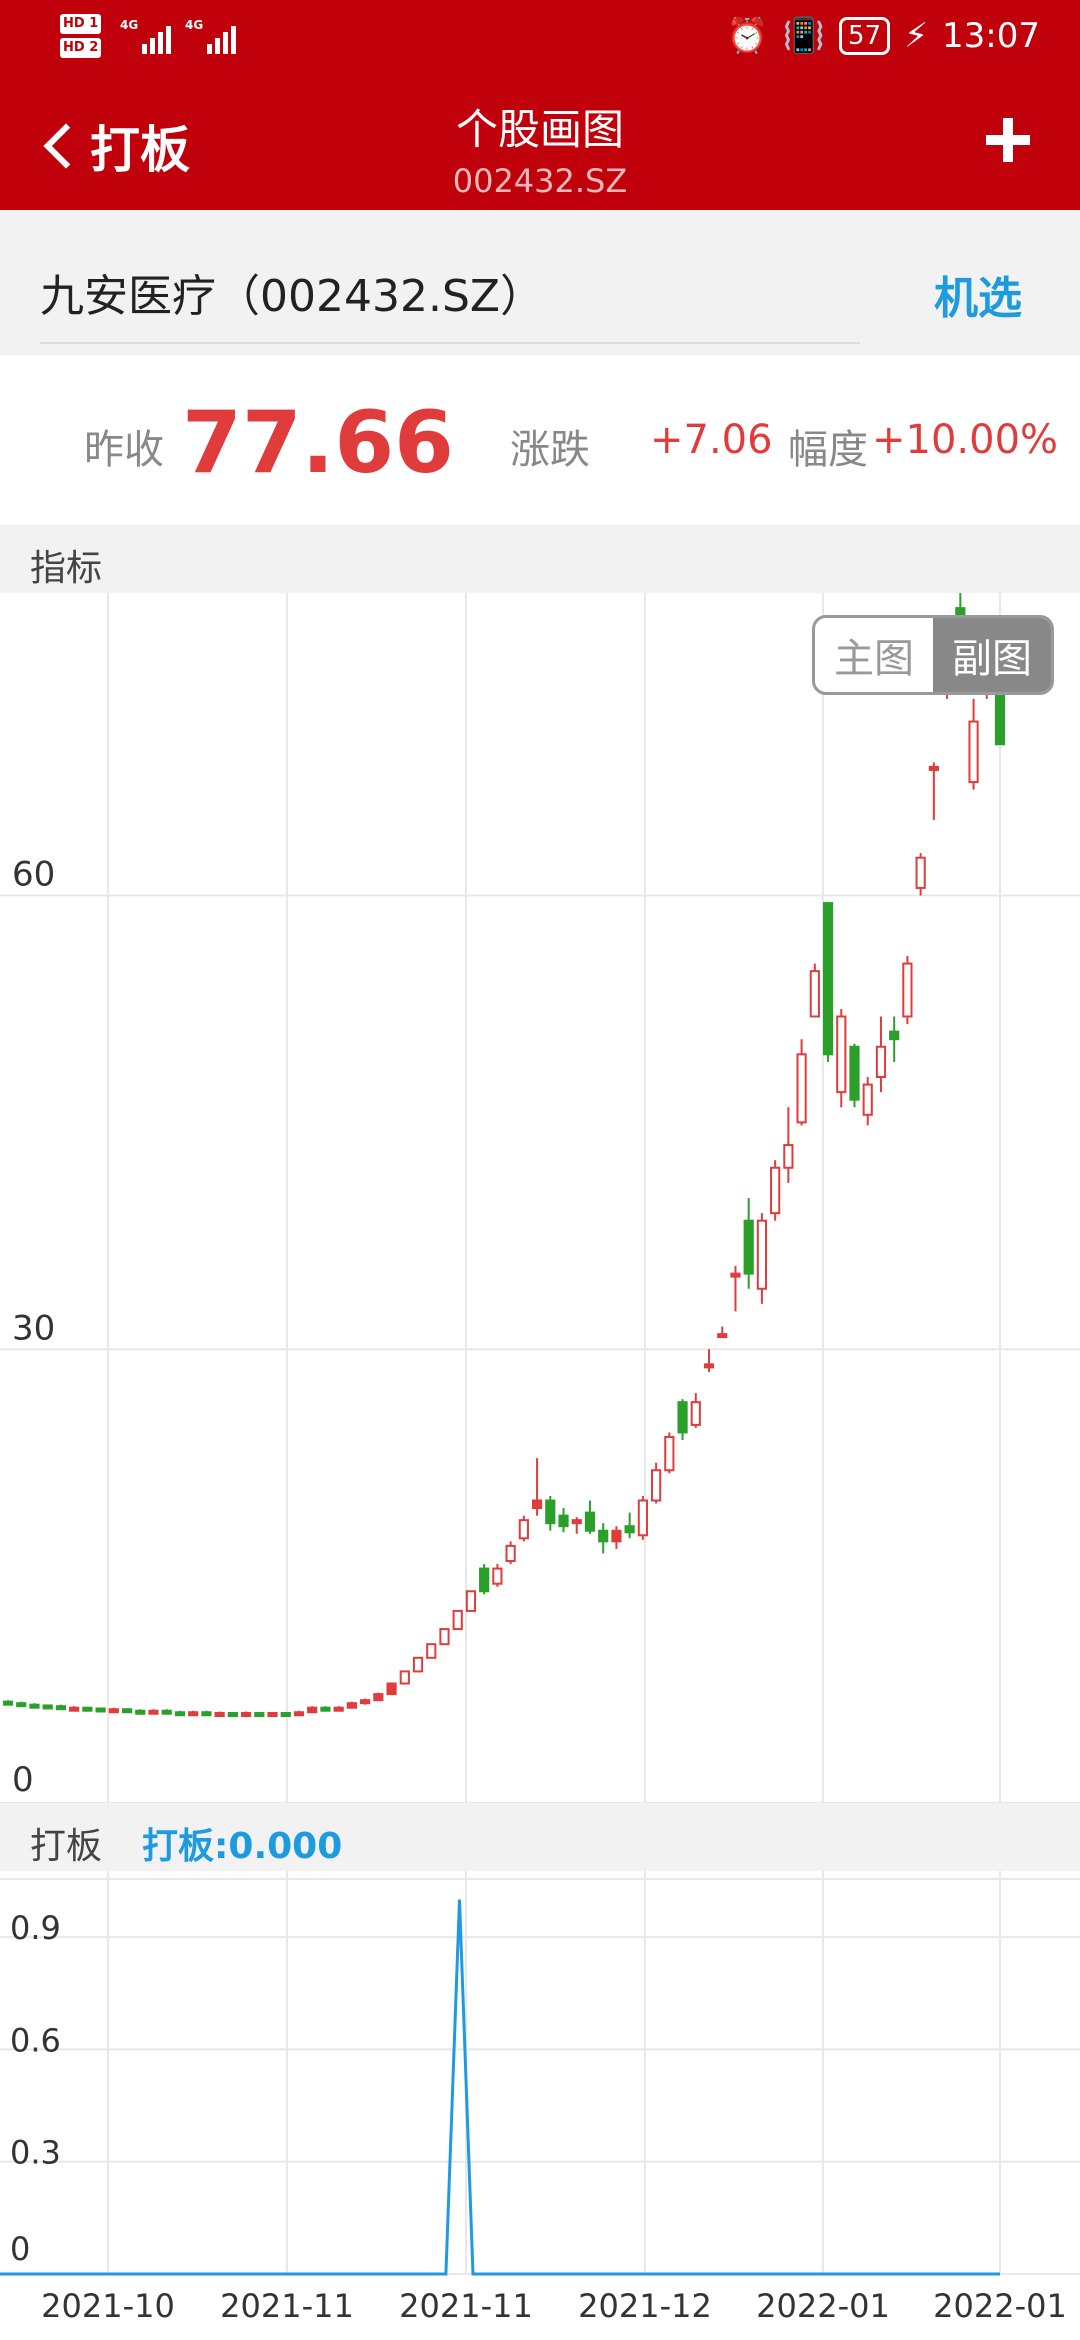  I want to click on y-axis-tick-label: 0.9, so click(35, 1928).